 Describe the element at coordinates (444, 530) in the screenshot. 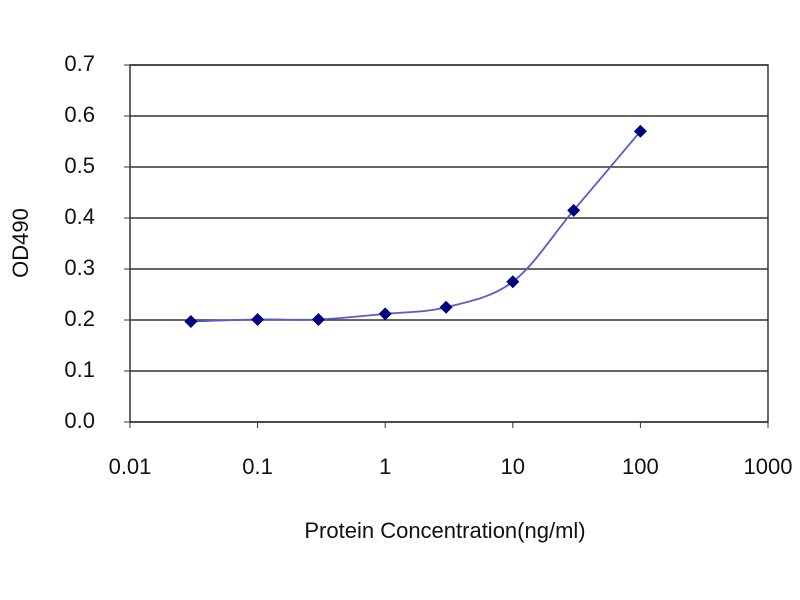

I see `x-axis-label: Protein Concentration(ng/ml)` at that location.